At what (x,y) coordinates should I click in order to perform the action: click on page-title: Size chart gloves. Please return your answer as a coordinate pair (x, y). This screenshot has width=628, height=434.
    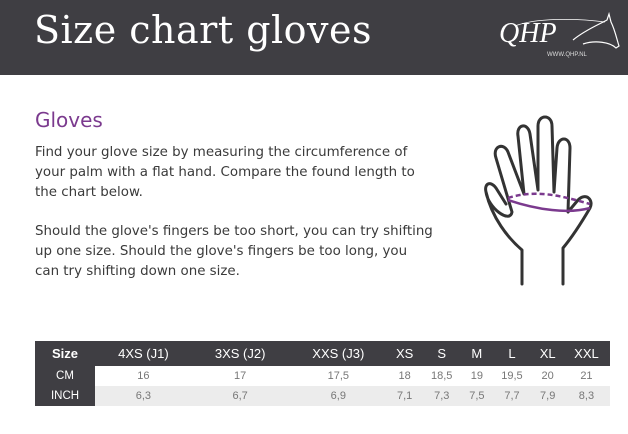
    Looking at the image, I should click on (203, 30).